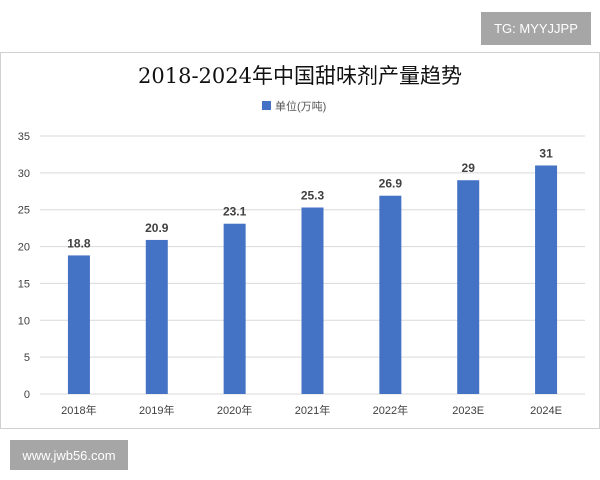 The image size is (600, 480). What do you see at coordinates (69, 455) in the screenshot?
I see `watermark-bottom: www.jwb56.com` at bounding box center [69, 455].